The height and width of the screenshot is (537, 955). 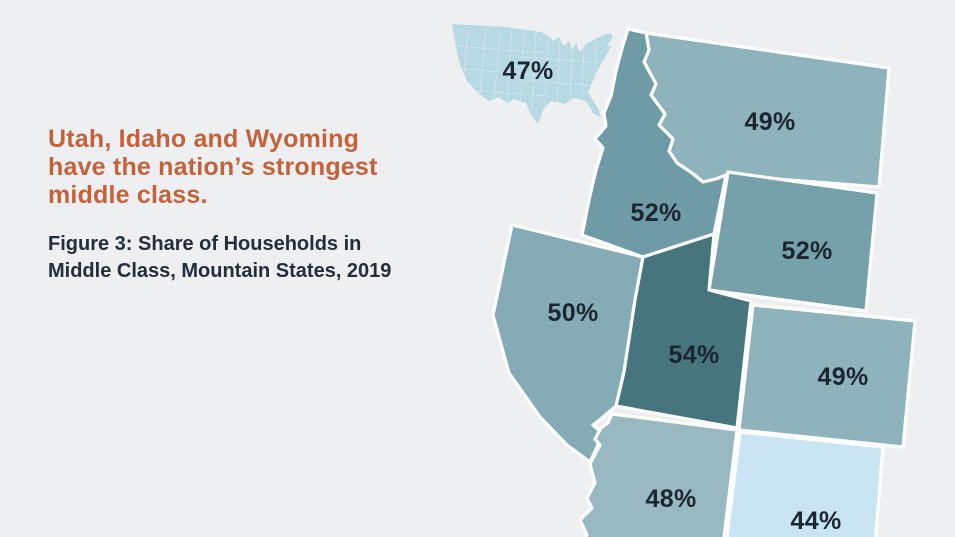 I want to click on arizona-value-label: 48%, so click(x=671, y=499).